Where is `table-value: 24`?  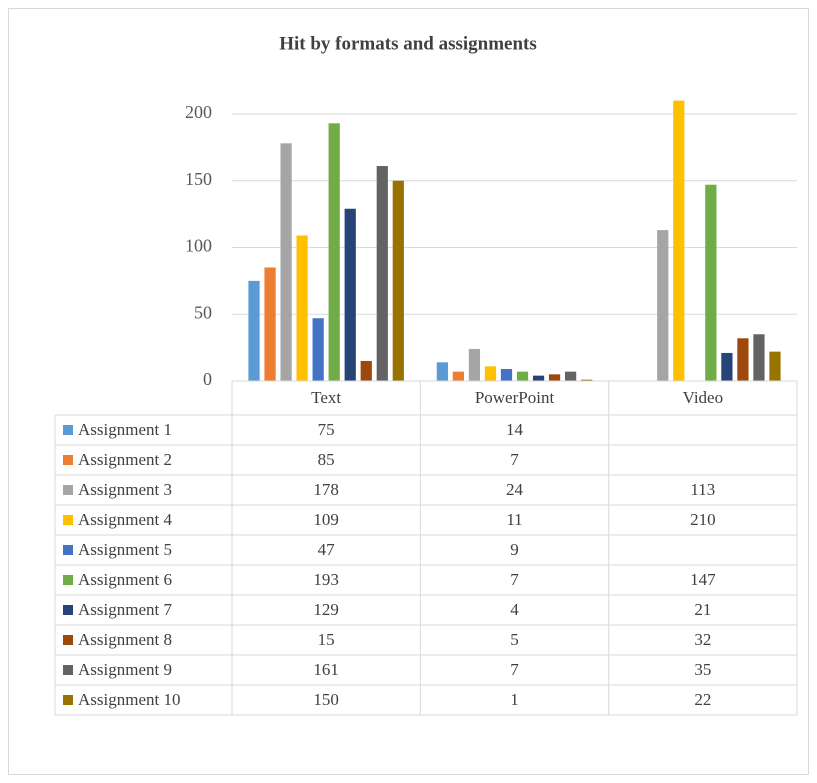
table-value: 24 is located at coordinates (515, 489).